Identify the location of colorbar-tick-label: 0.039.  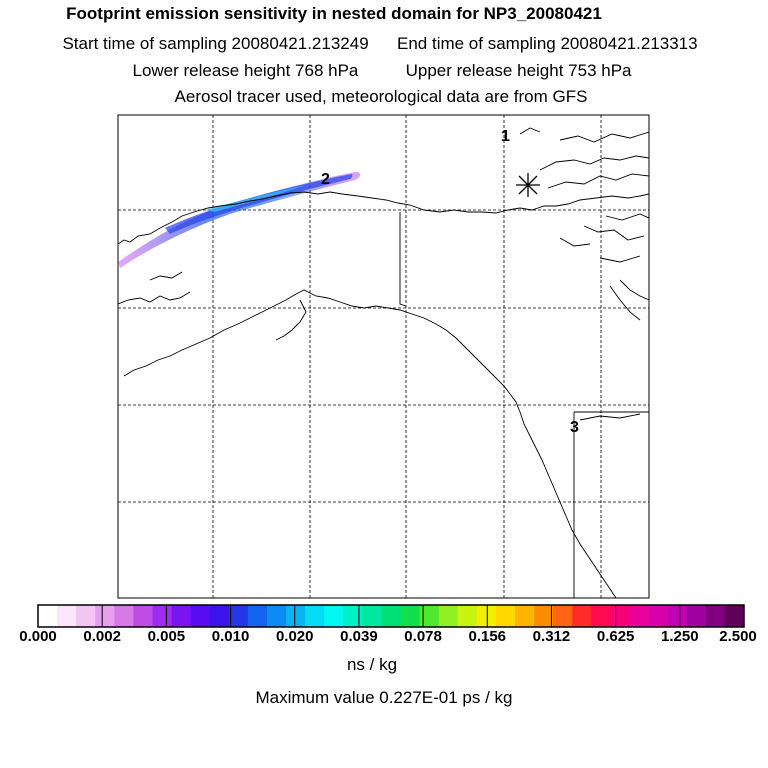
(359, 636).